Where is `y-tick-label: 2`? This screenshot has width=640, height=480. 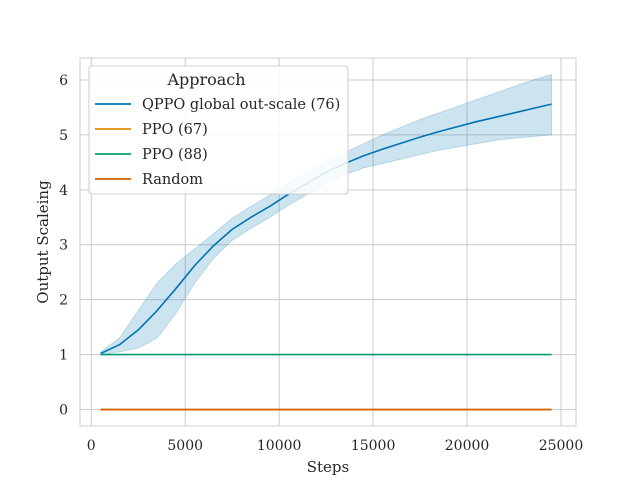 y-tick-label: 2 is located at coordinates (63, 301).